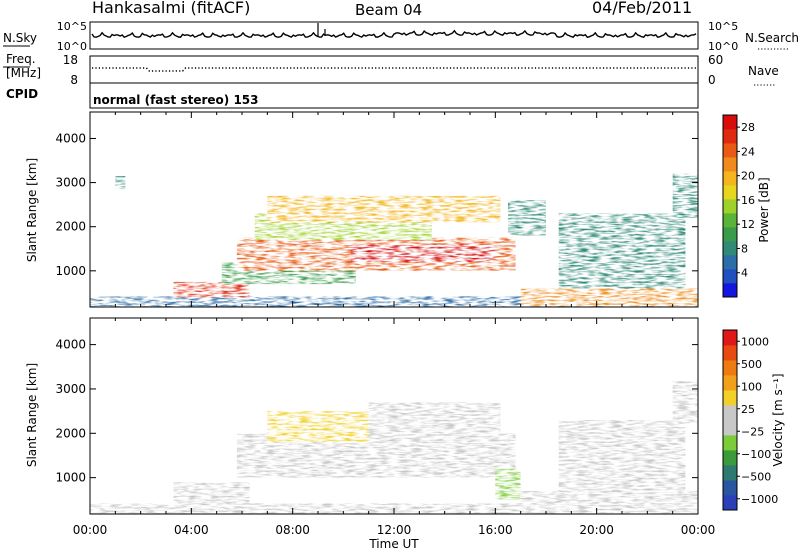 The image size is (800, 554). I want to click on x-axis: 00:00 04:00 08:00 12:00 16:00 20:00 00:00, so click(394, 530).